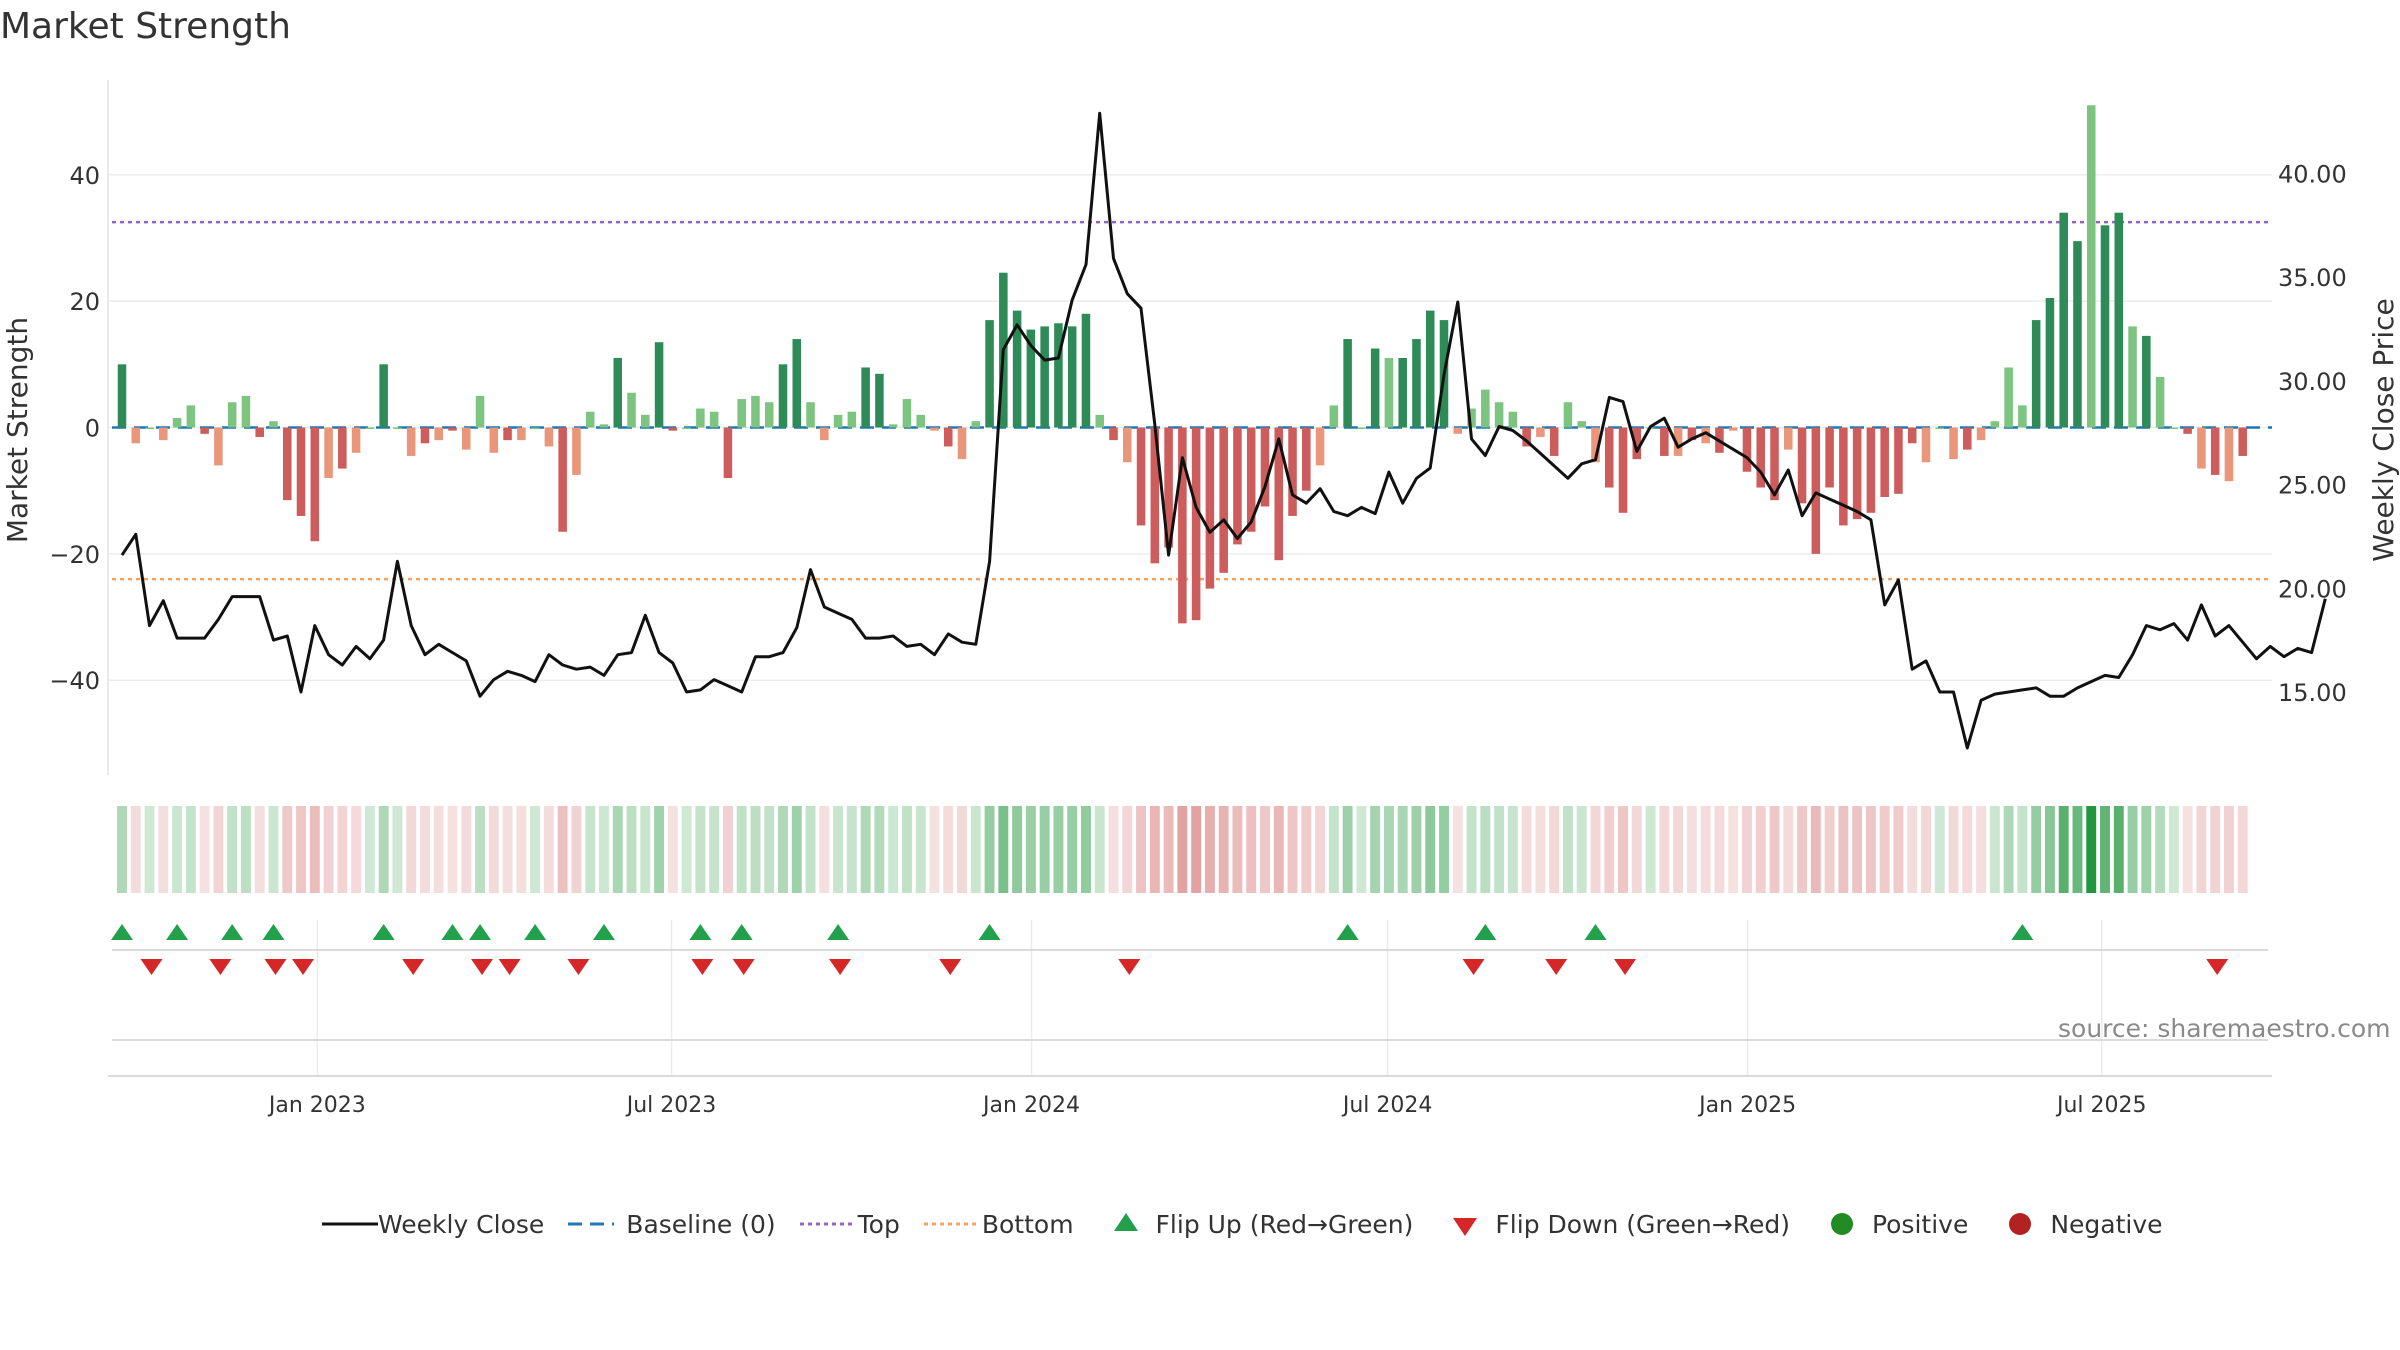 The width and height of the screenshot is (2400, 1350). Describe the element at coordinates (1030, 1105) in the screenshot. I see `x-tick-label: Jan 2024` at that location.